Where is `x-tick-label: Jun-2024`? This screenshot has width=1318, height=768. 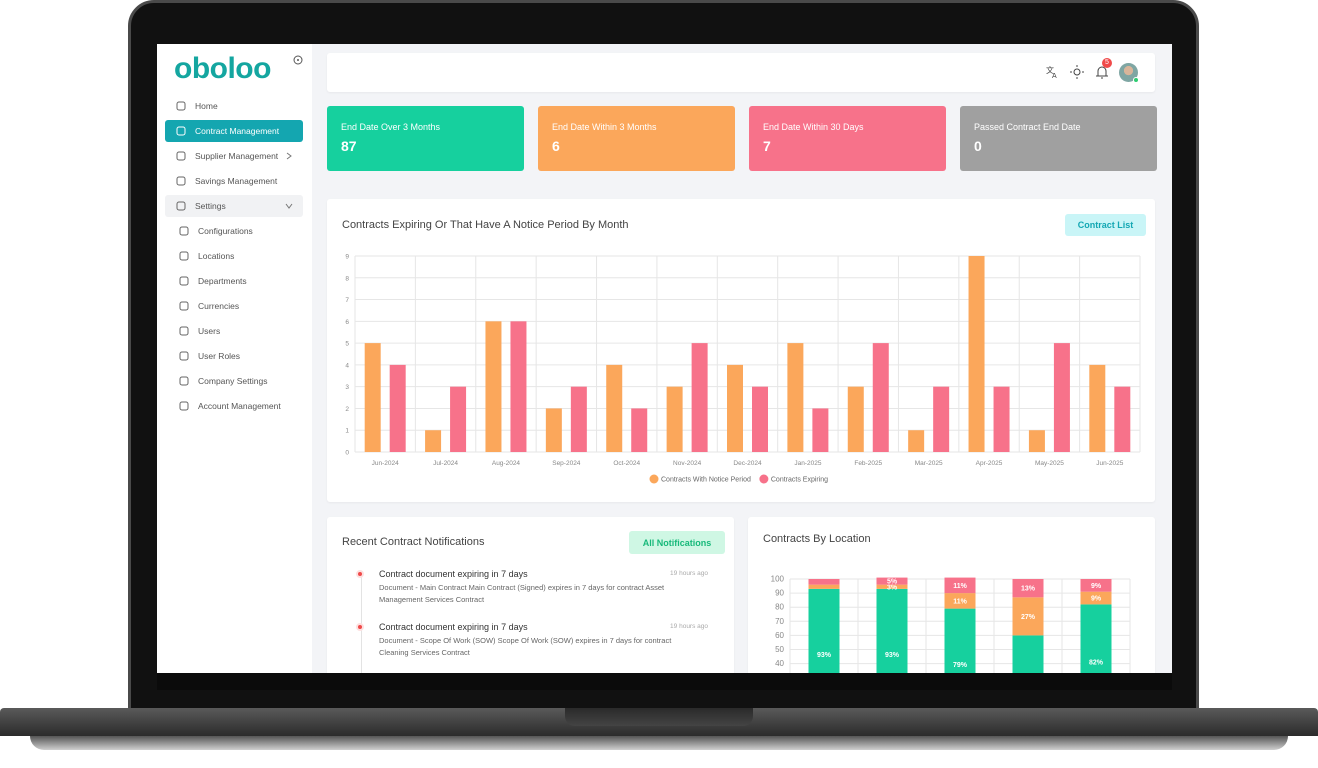
x-tick-label: Jun-2024 is located at coordinates (385, 463).